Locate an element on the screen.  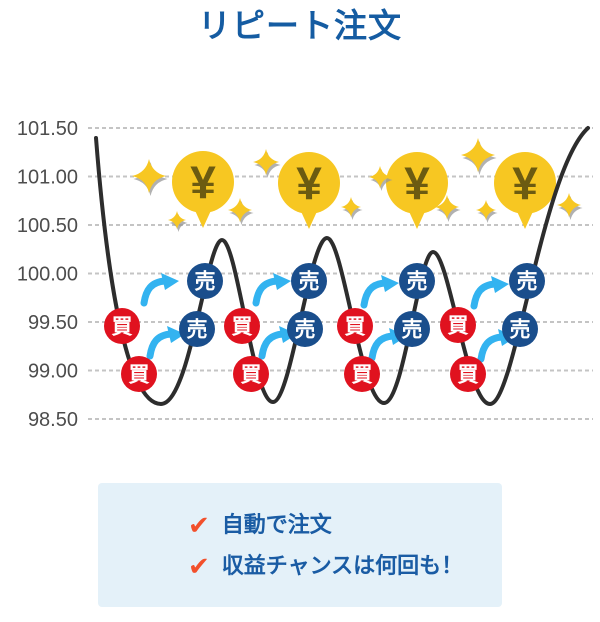
info-text-auto-order: 自動で注文 is located at coordinates (276, 524).